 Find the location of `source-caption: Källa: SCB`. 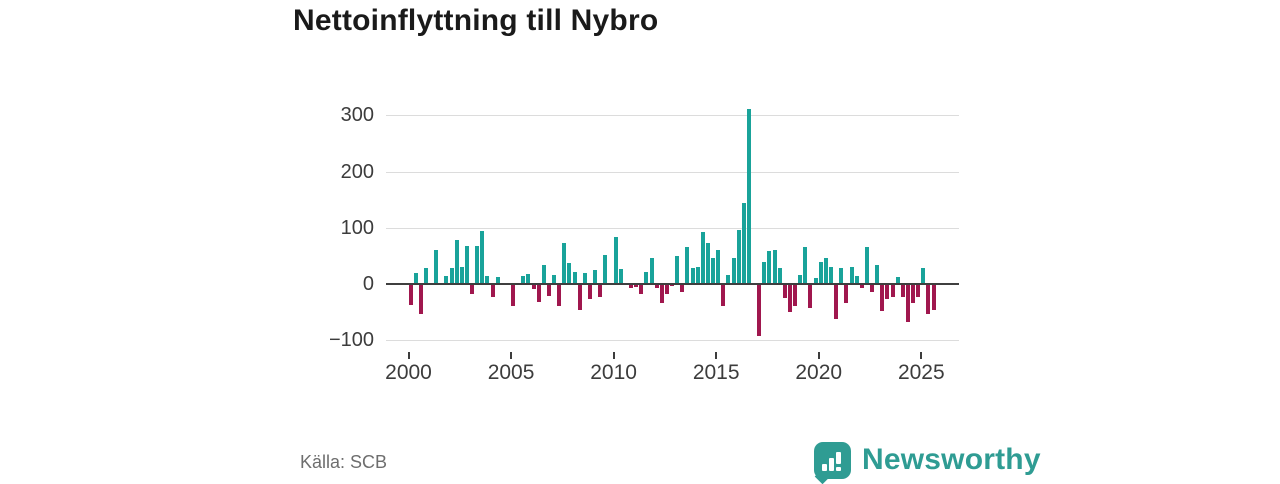

source-caption: Källa: SCB is located at coordinates (344, 462).